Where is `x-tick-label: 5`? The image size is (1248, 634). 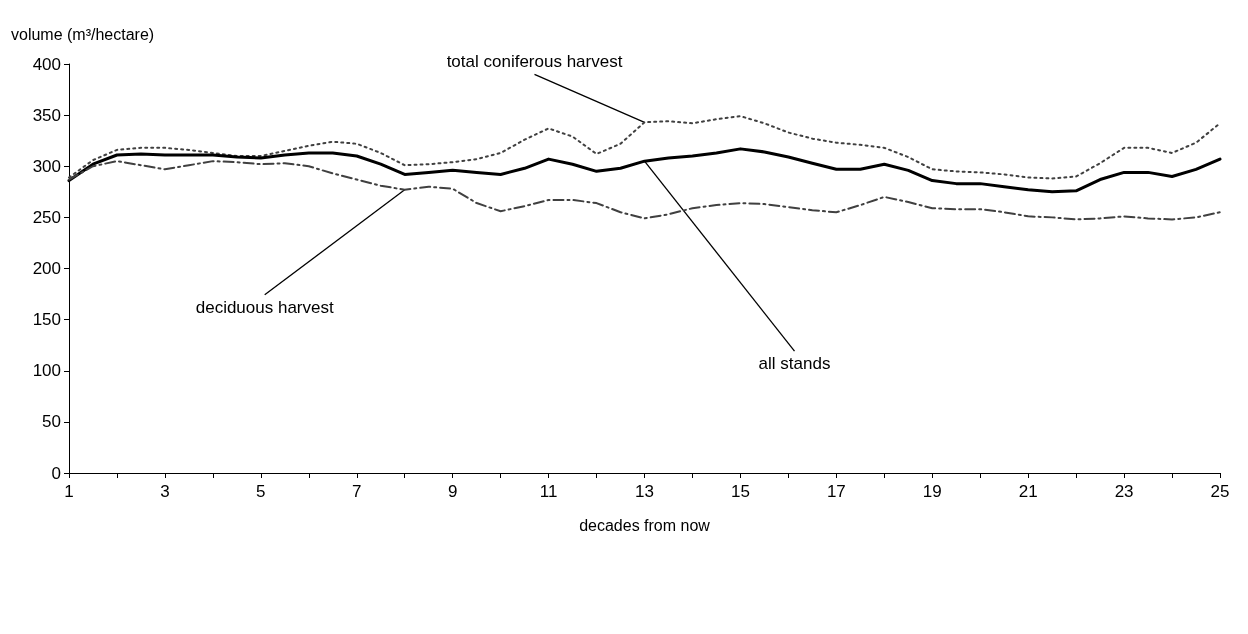 x-tick-label: 5 is located at coordinates (261, 491).